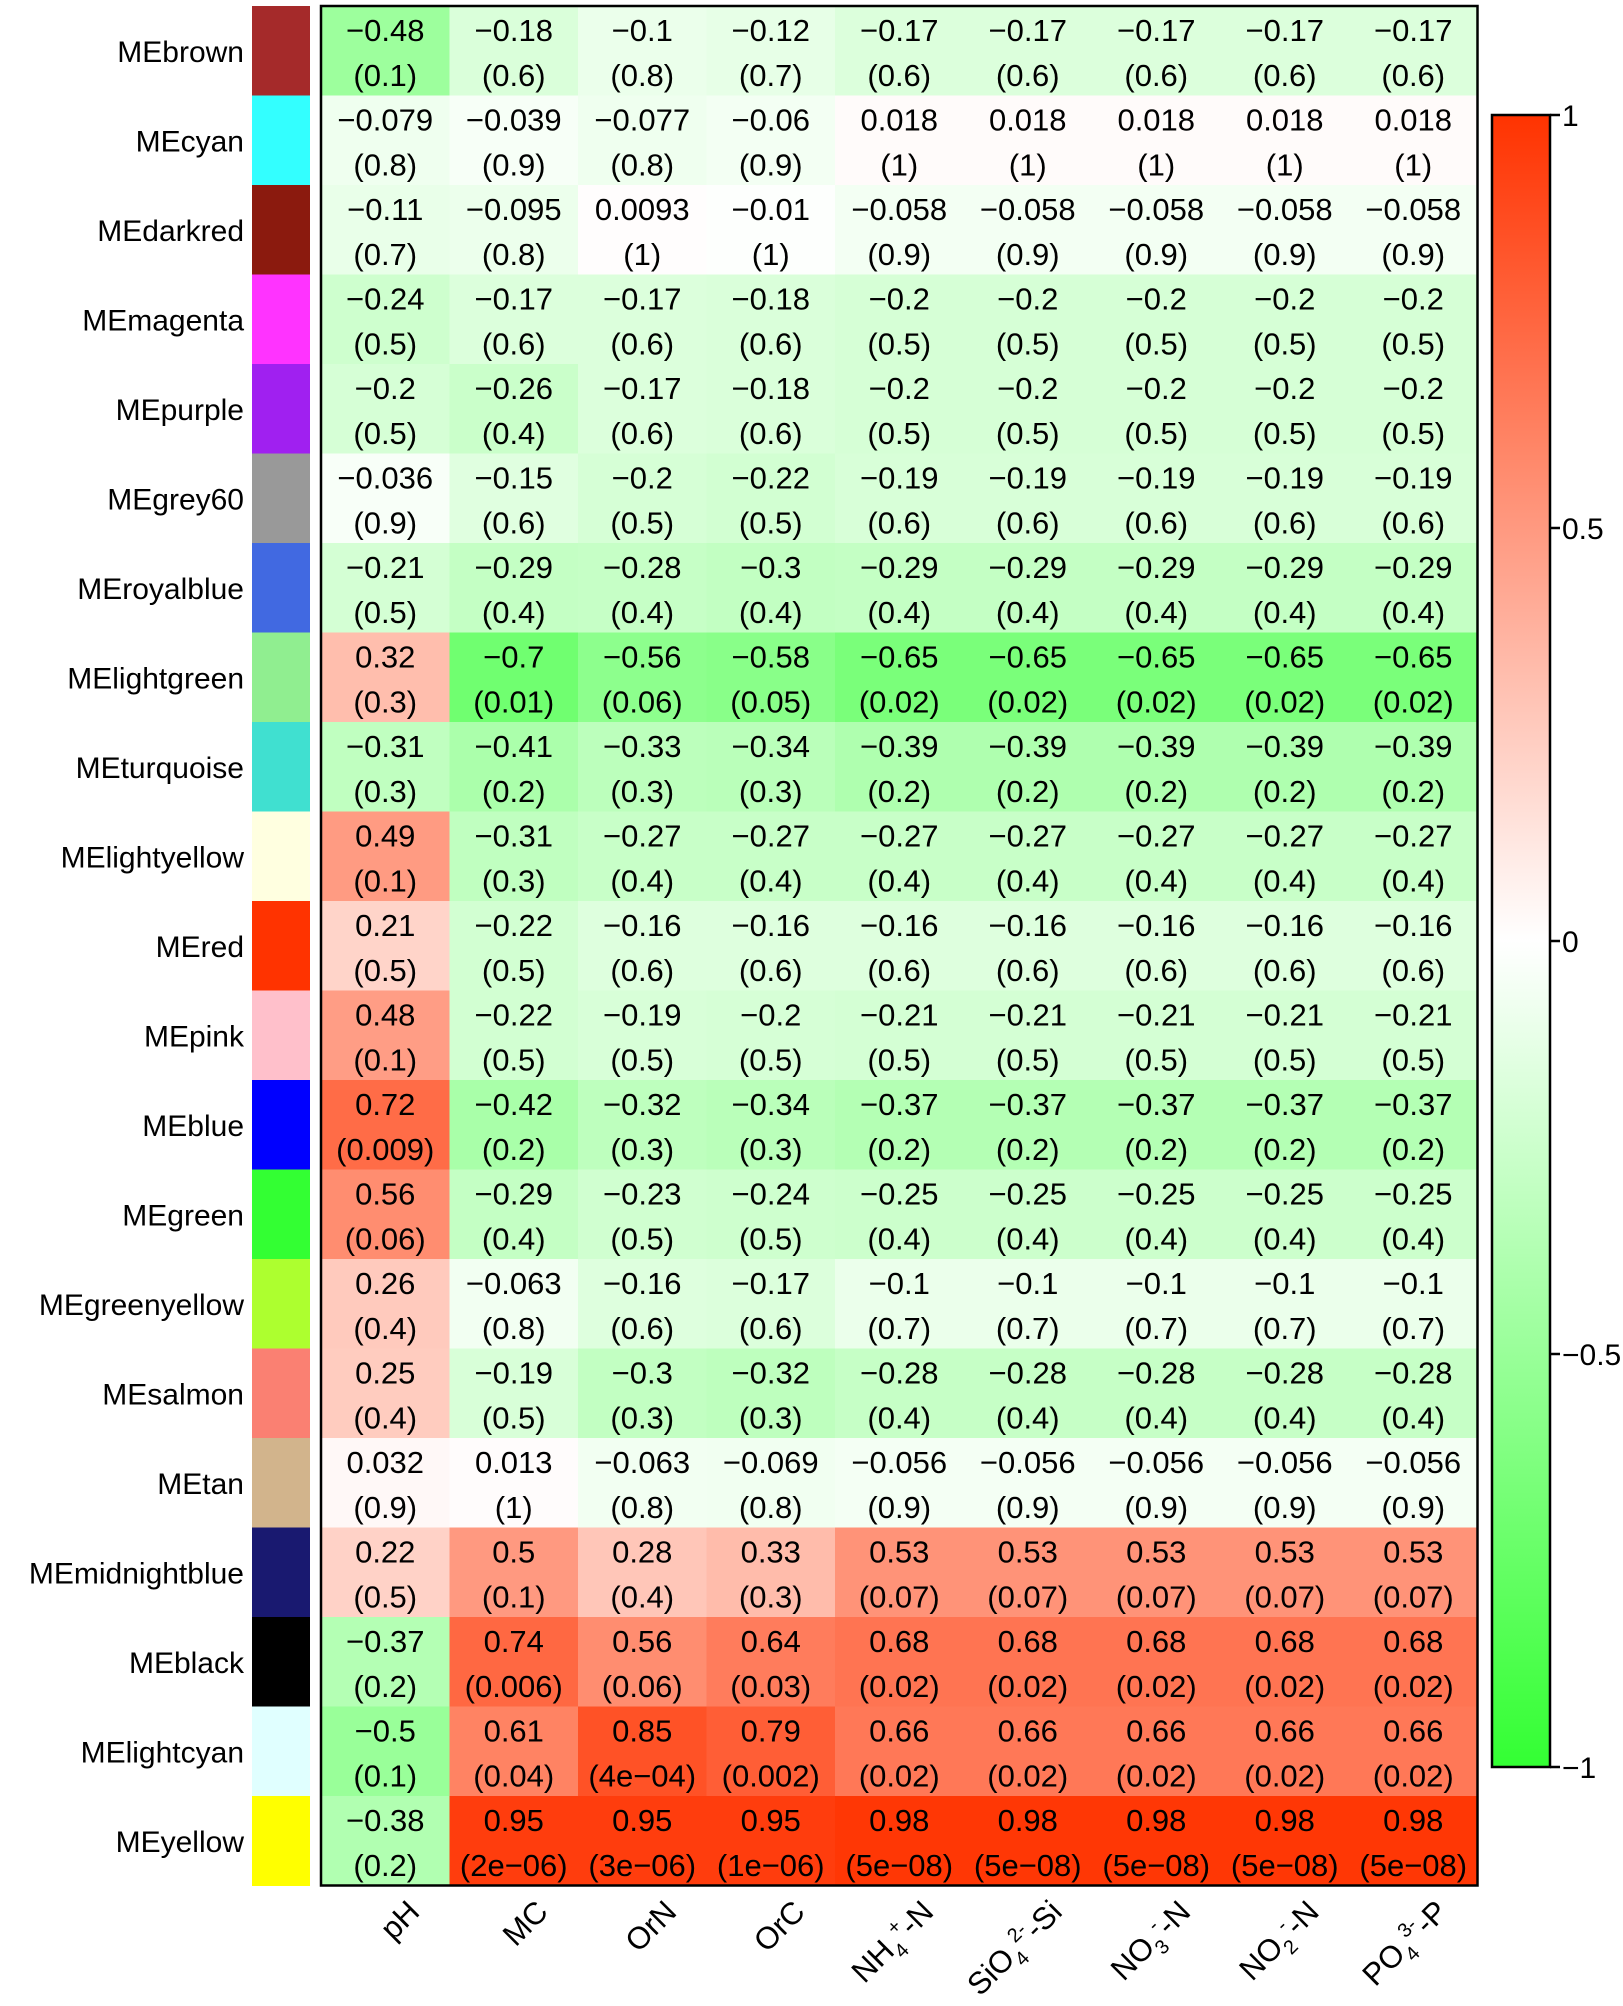 This screenshot has width=1623, height=2006. I want to click on correlation-value: −0.37, so click(385, 1641).